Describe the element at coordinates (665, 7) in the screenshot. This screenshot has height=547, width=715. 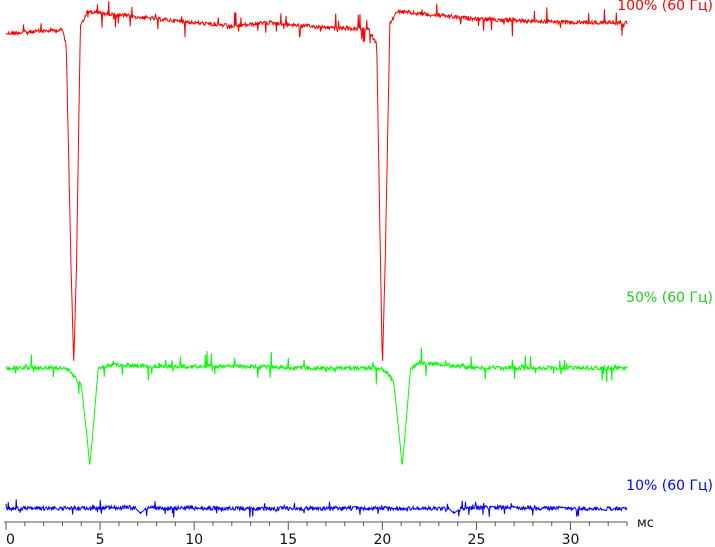
I see `series-label-1: 100% (60 Гц)` at that location.